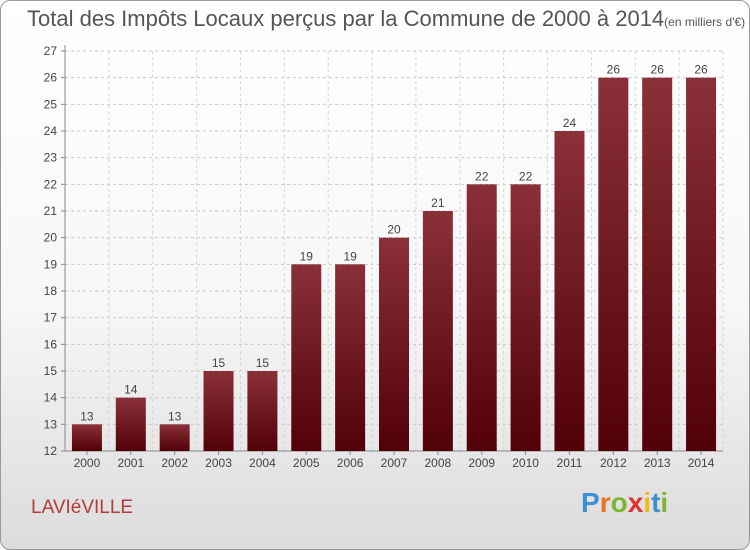 This screenshot has width=750, height=550. What do you see at coordinates (705, 22) in the screenshot?
I see `chart-subtitle: (en milliers d'€)` at bounding box center [705, 22].